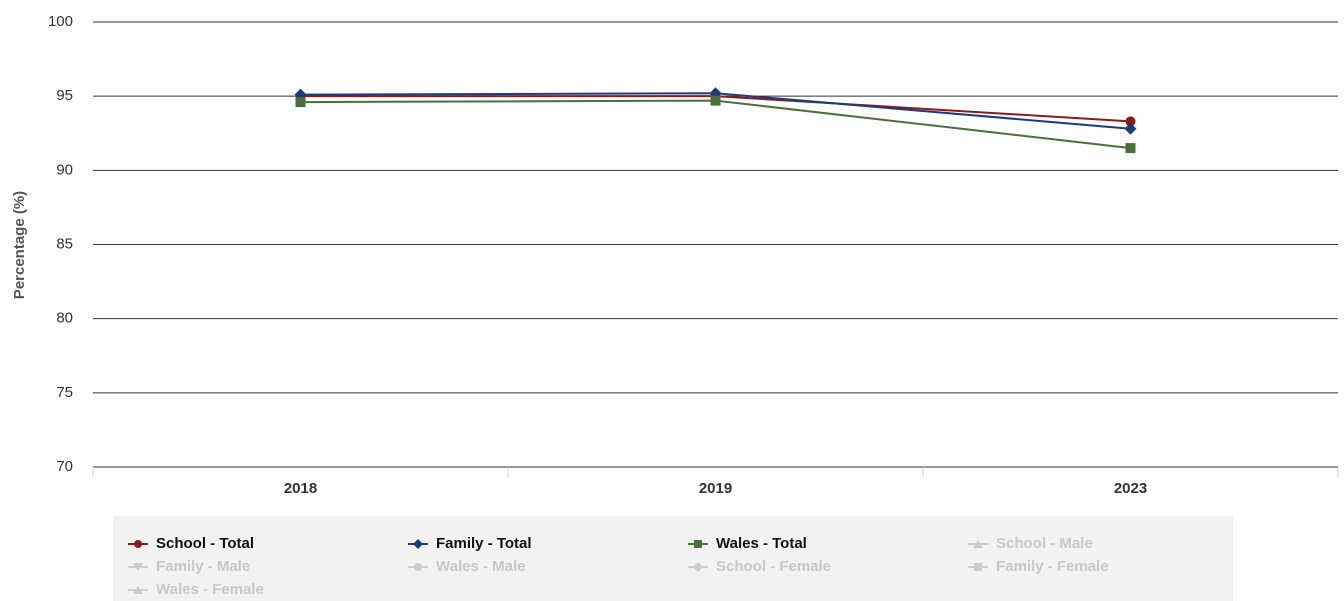 This screenshot has width=1344, height=601. I want to click on legend-label: Wales - Male, so click(480, 566).